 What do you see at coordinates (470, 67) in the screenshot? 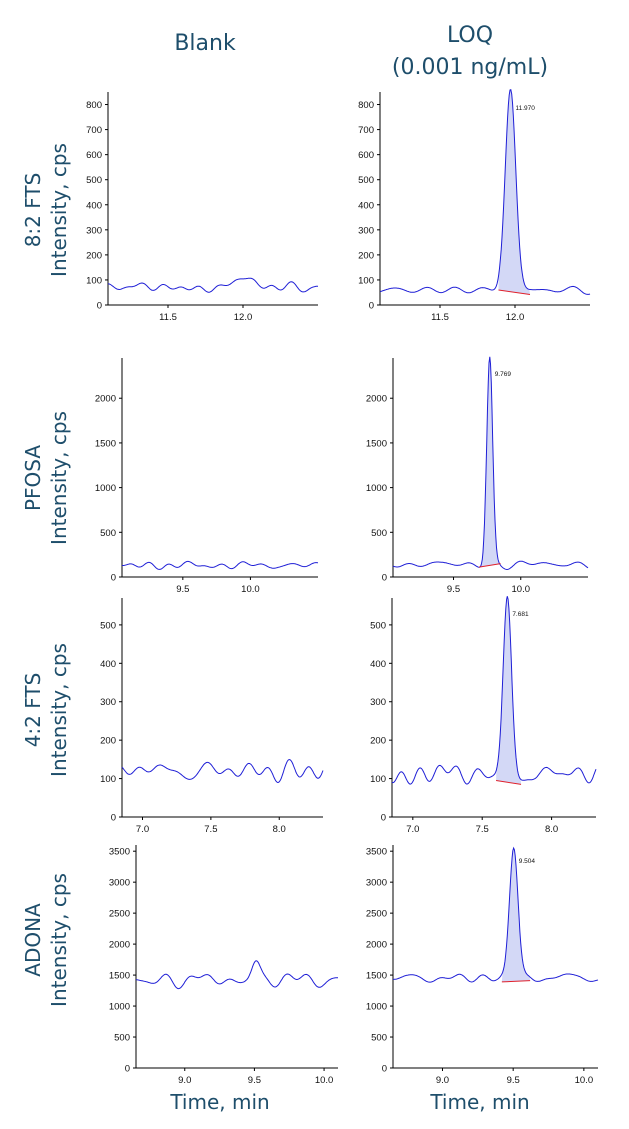
I see `loq-concentration: (0.001 ng/mL)` at bounding box center [470, 67].